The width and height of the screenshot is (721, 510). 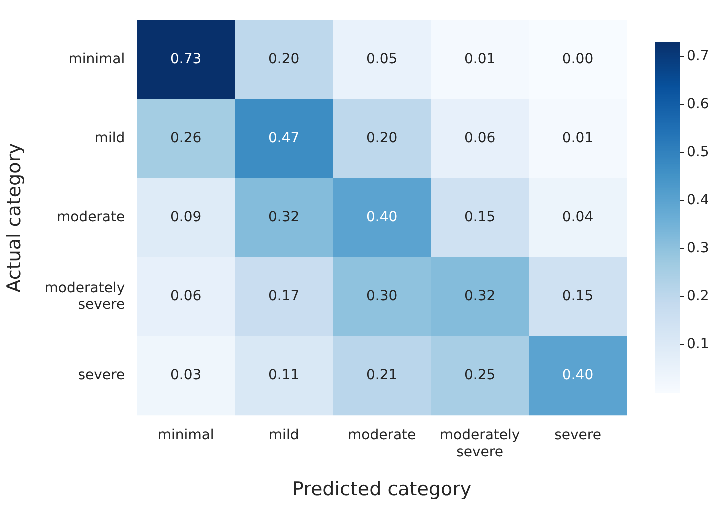 I want to click on color-bar-label: 0.4, so click(x=698, y=200).